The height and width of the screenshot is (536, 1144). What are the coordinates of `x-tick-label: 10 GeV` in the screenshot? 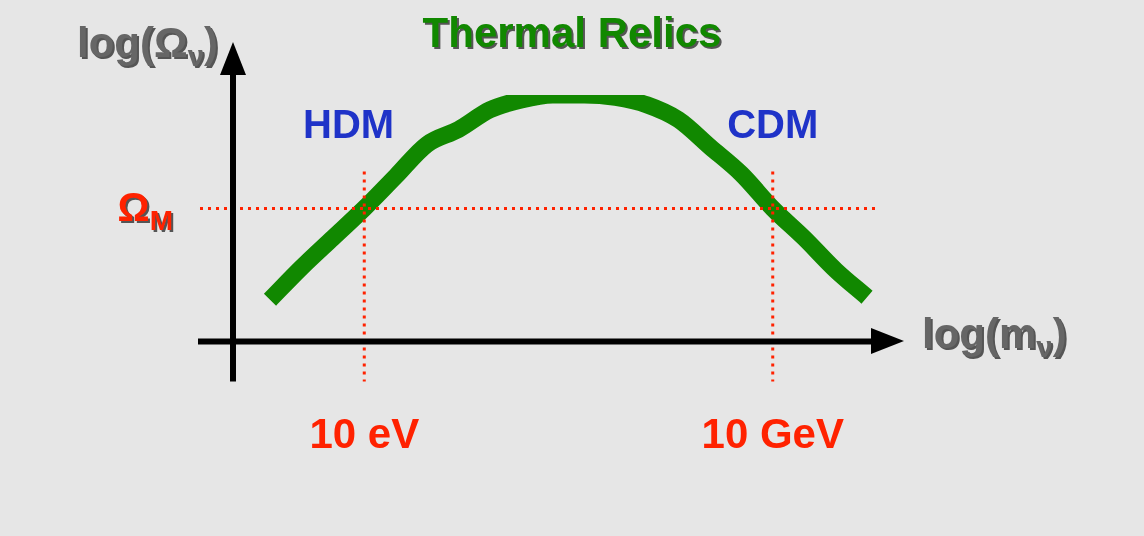 It's located at (772, 434).